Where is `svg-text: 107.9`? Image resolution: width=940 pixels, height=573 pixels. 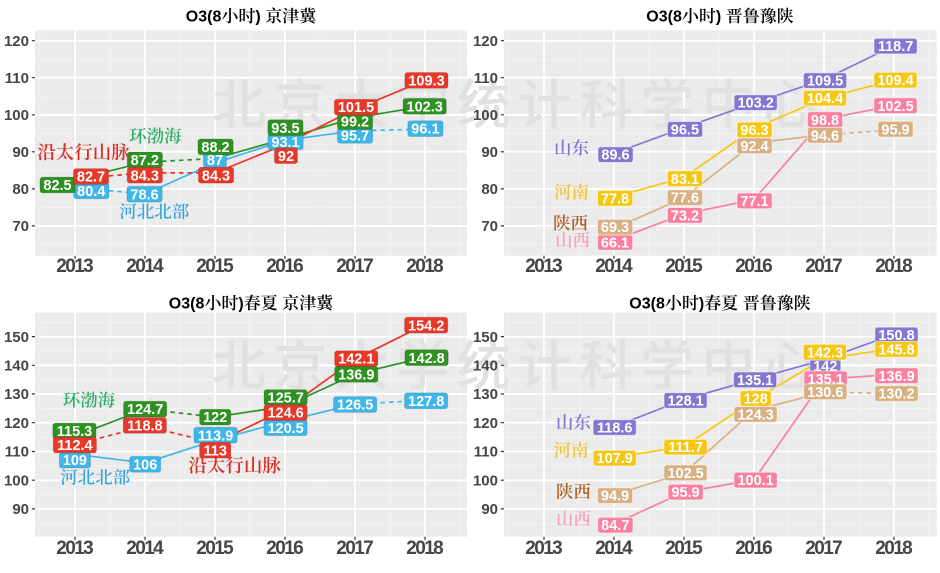
svg-text: 107.9 is located at coordinates (615, 459).